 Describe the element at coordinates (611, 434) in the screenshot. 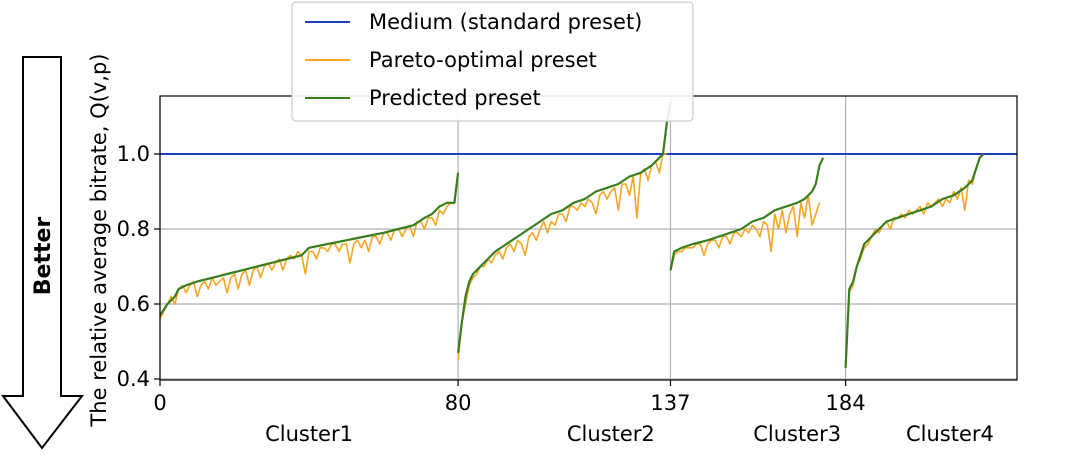

I see `cluster-label: Cluster2` at that location.